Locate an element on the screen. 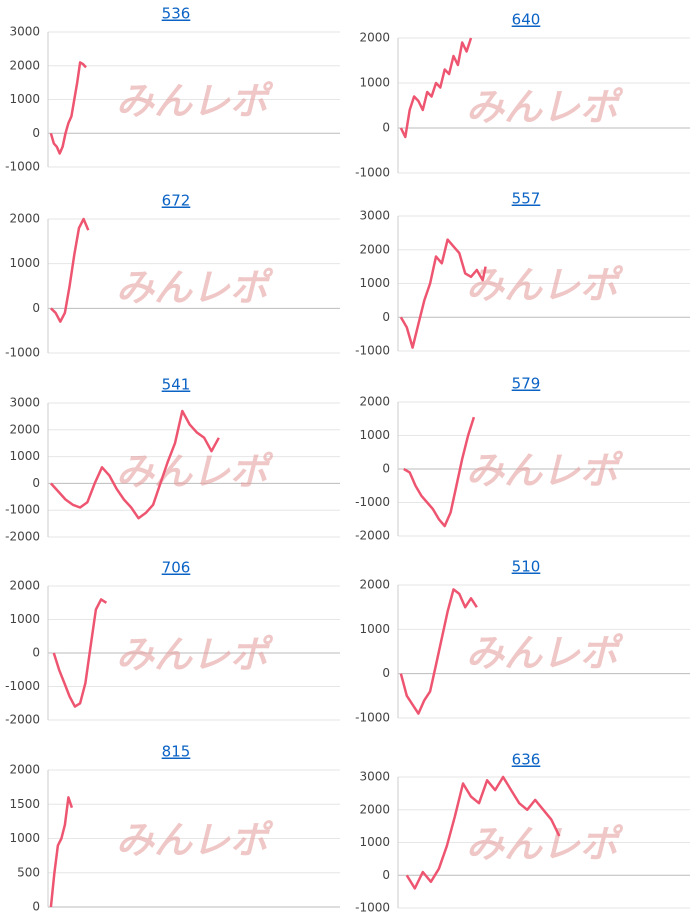  chart-title: 541 is located at coordinates (176, 385).